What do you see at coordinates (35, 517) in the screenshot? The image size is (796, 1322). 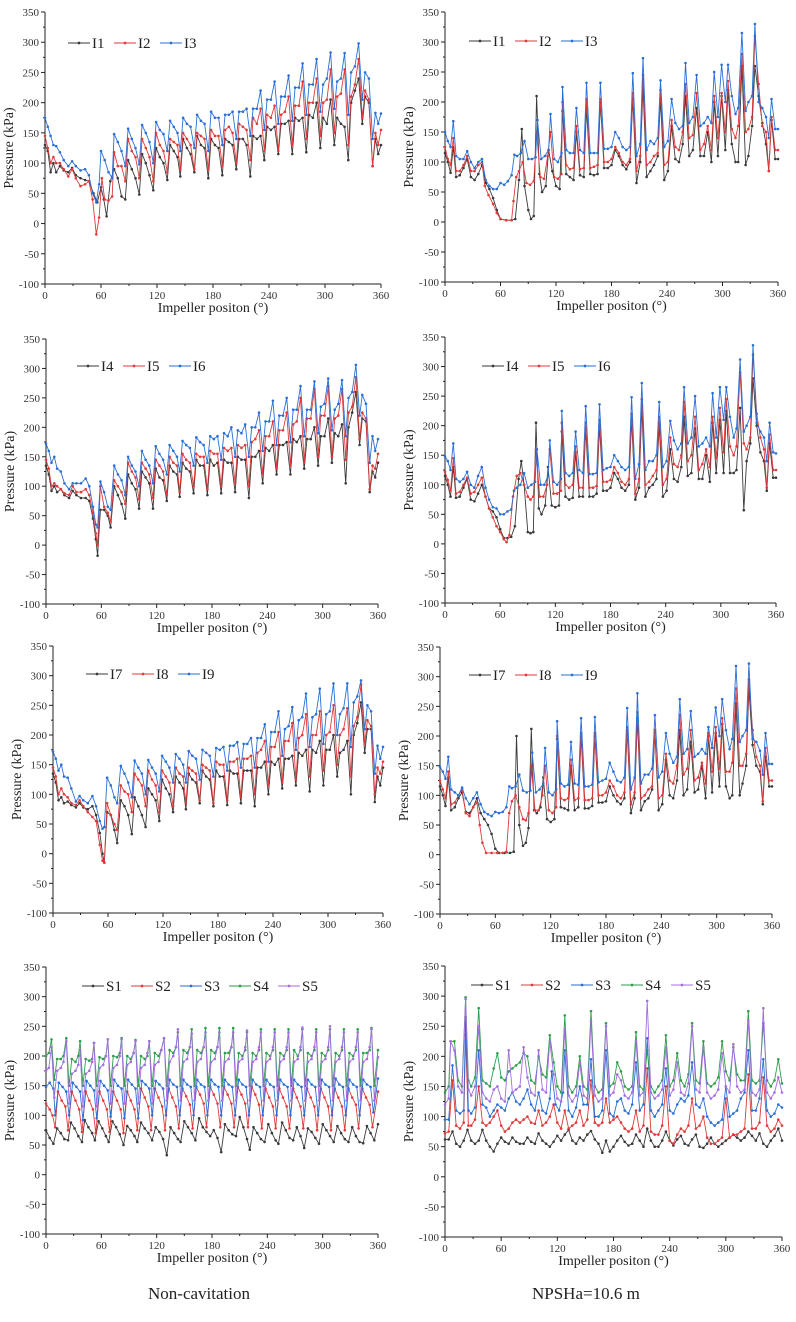 I see `y-tick-label: 50` at bounding box center [35, 517].